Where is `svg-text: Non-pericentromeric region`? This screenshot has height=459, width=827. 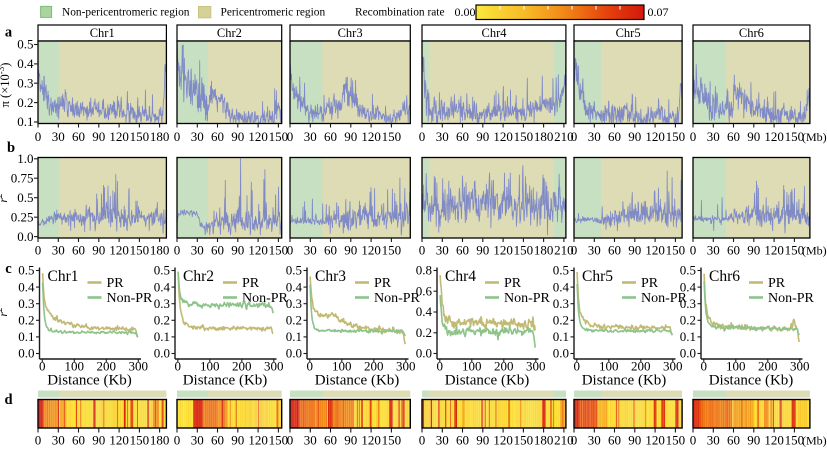 svg-text: Non-pericentromeric region is located at coordinates (126, 13).